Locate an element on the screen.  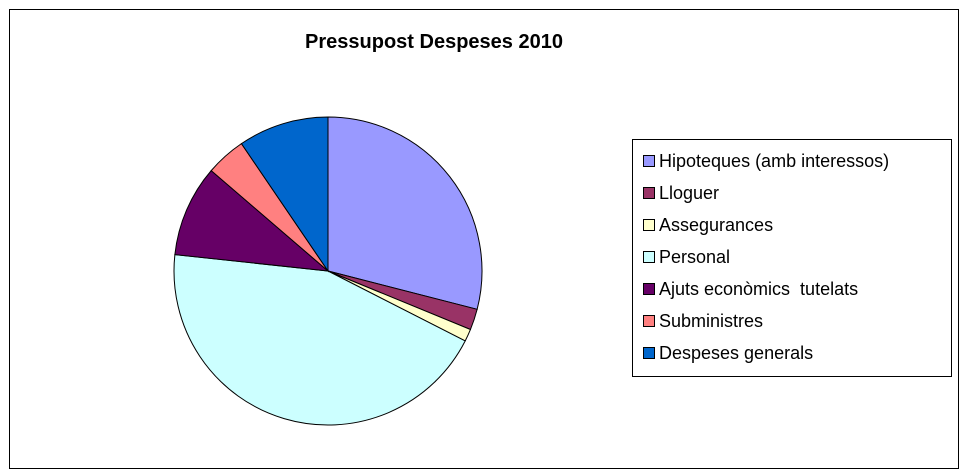
legend-item-4: Personal is located at coordinates (792, 257).